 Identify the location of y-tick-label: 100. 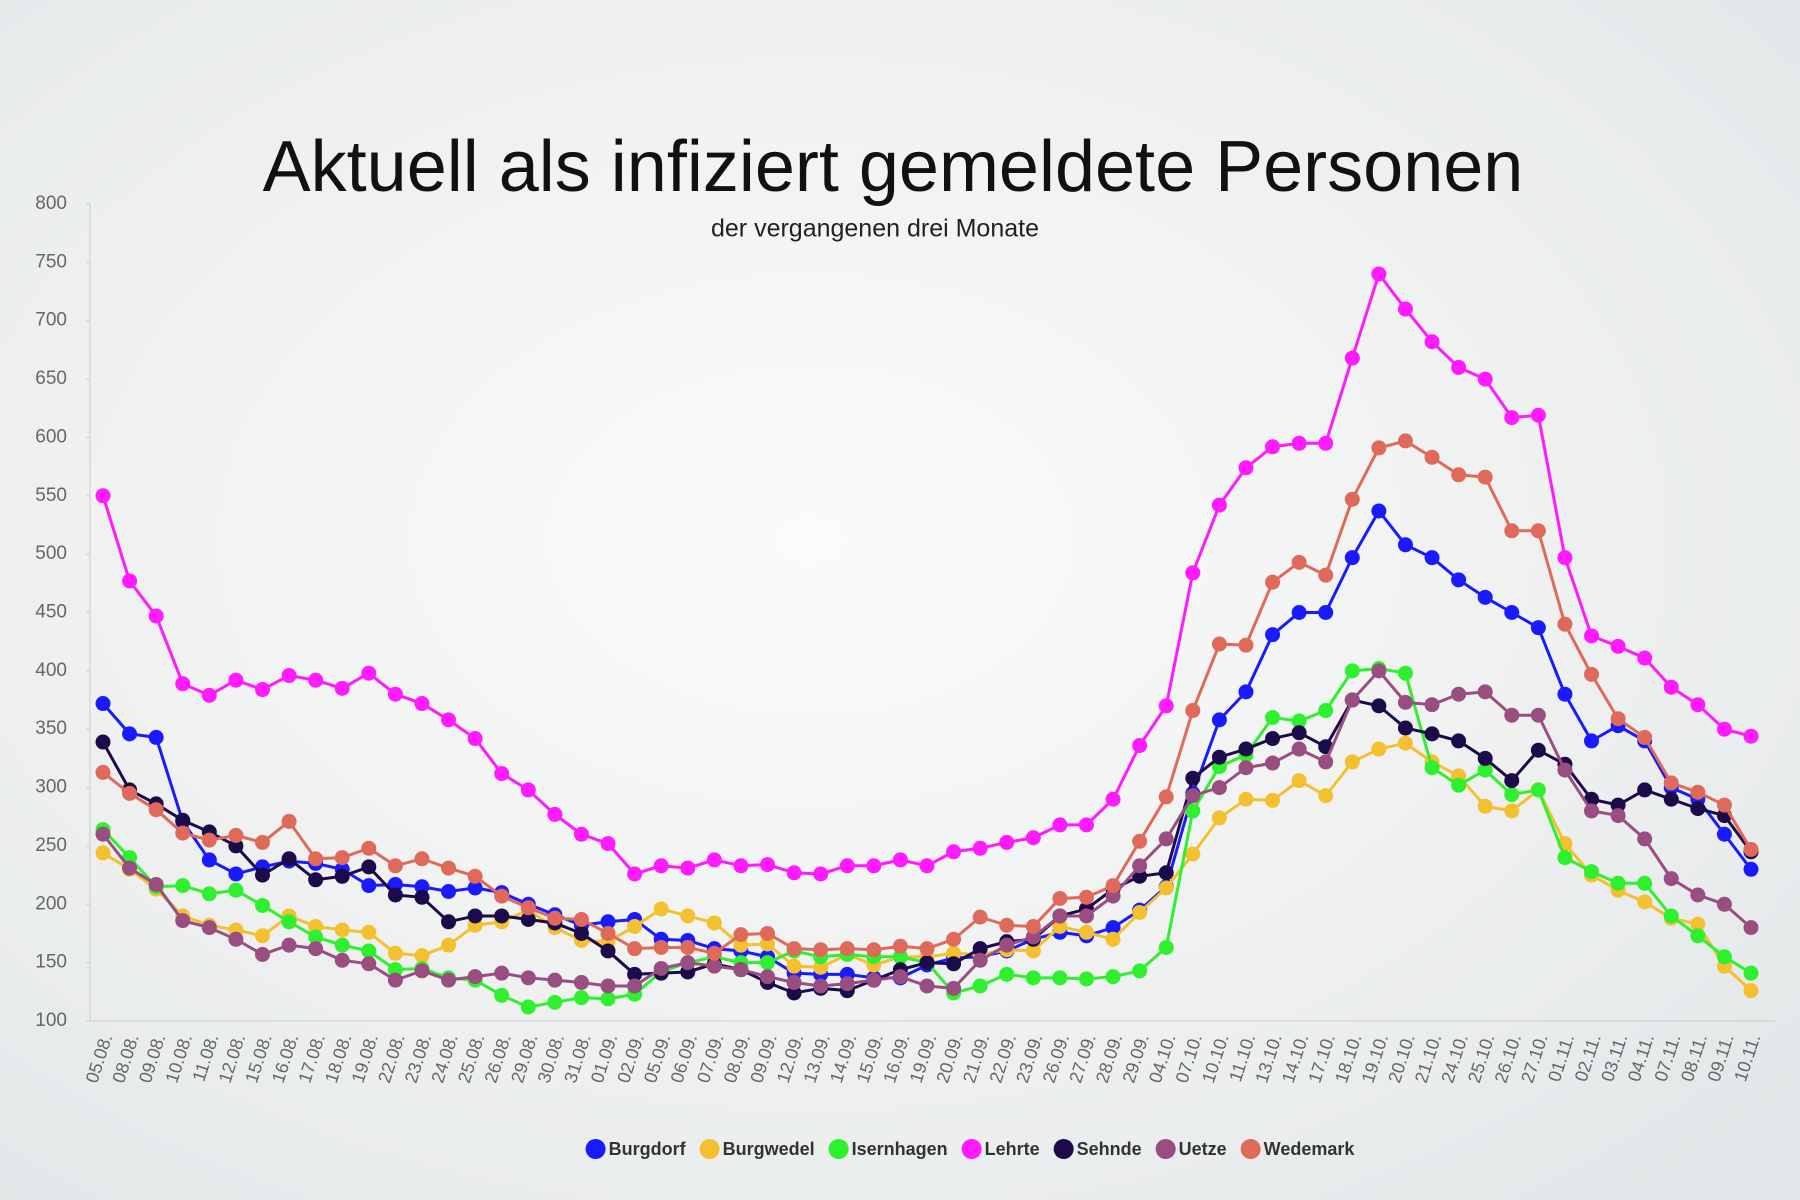
(51, 1020).